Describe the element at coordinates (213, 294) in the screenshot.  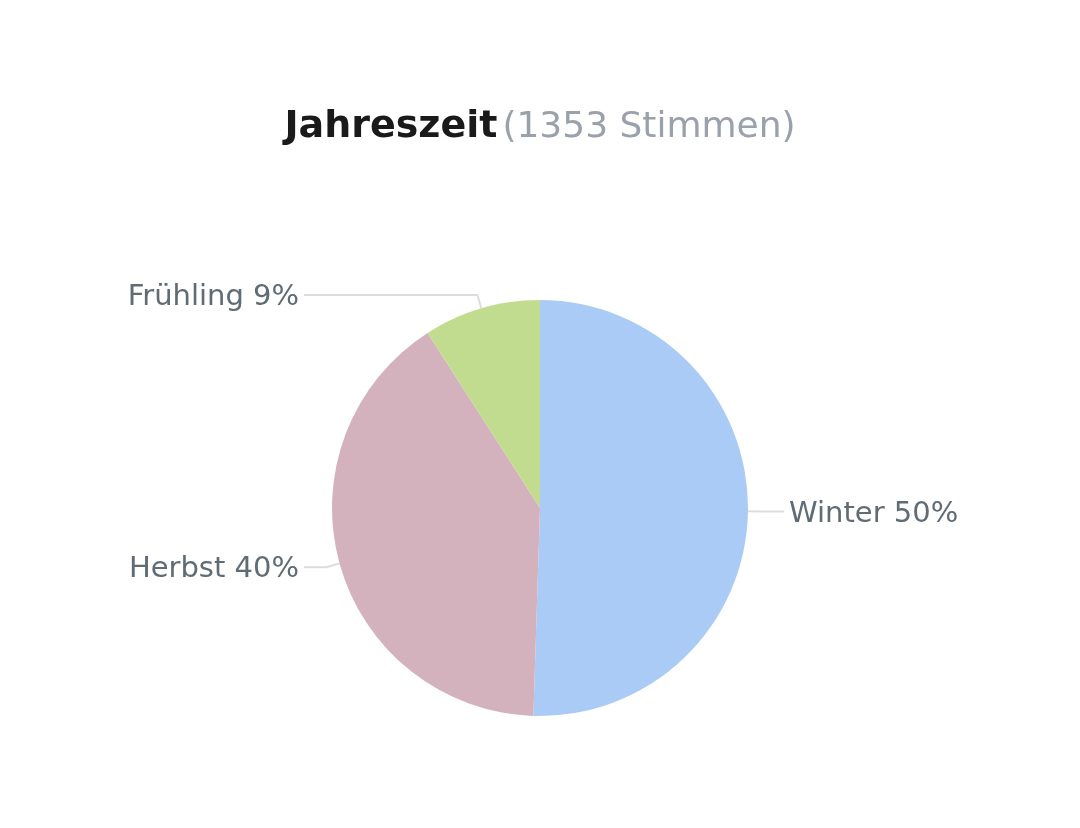
I see `slice-label: Frühling 9%` at that location.